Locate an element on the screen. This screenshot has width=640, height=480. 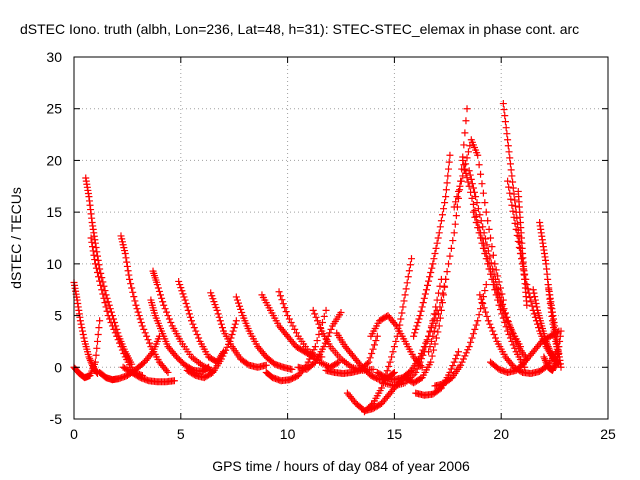
y-axis-label: dSTEC / TECUs is located at coordinates (16, 238).